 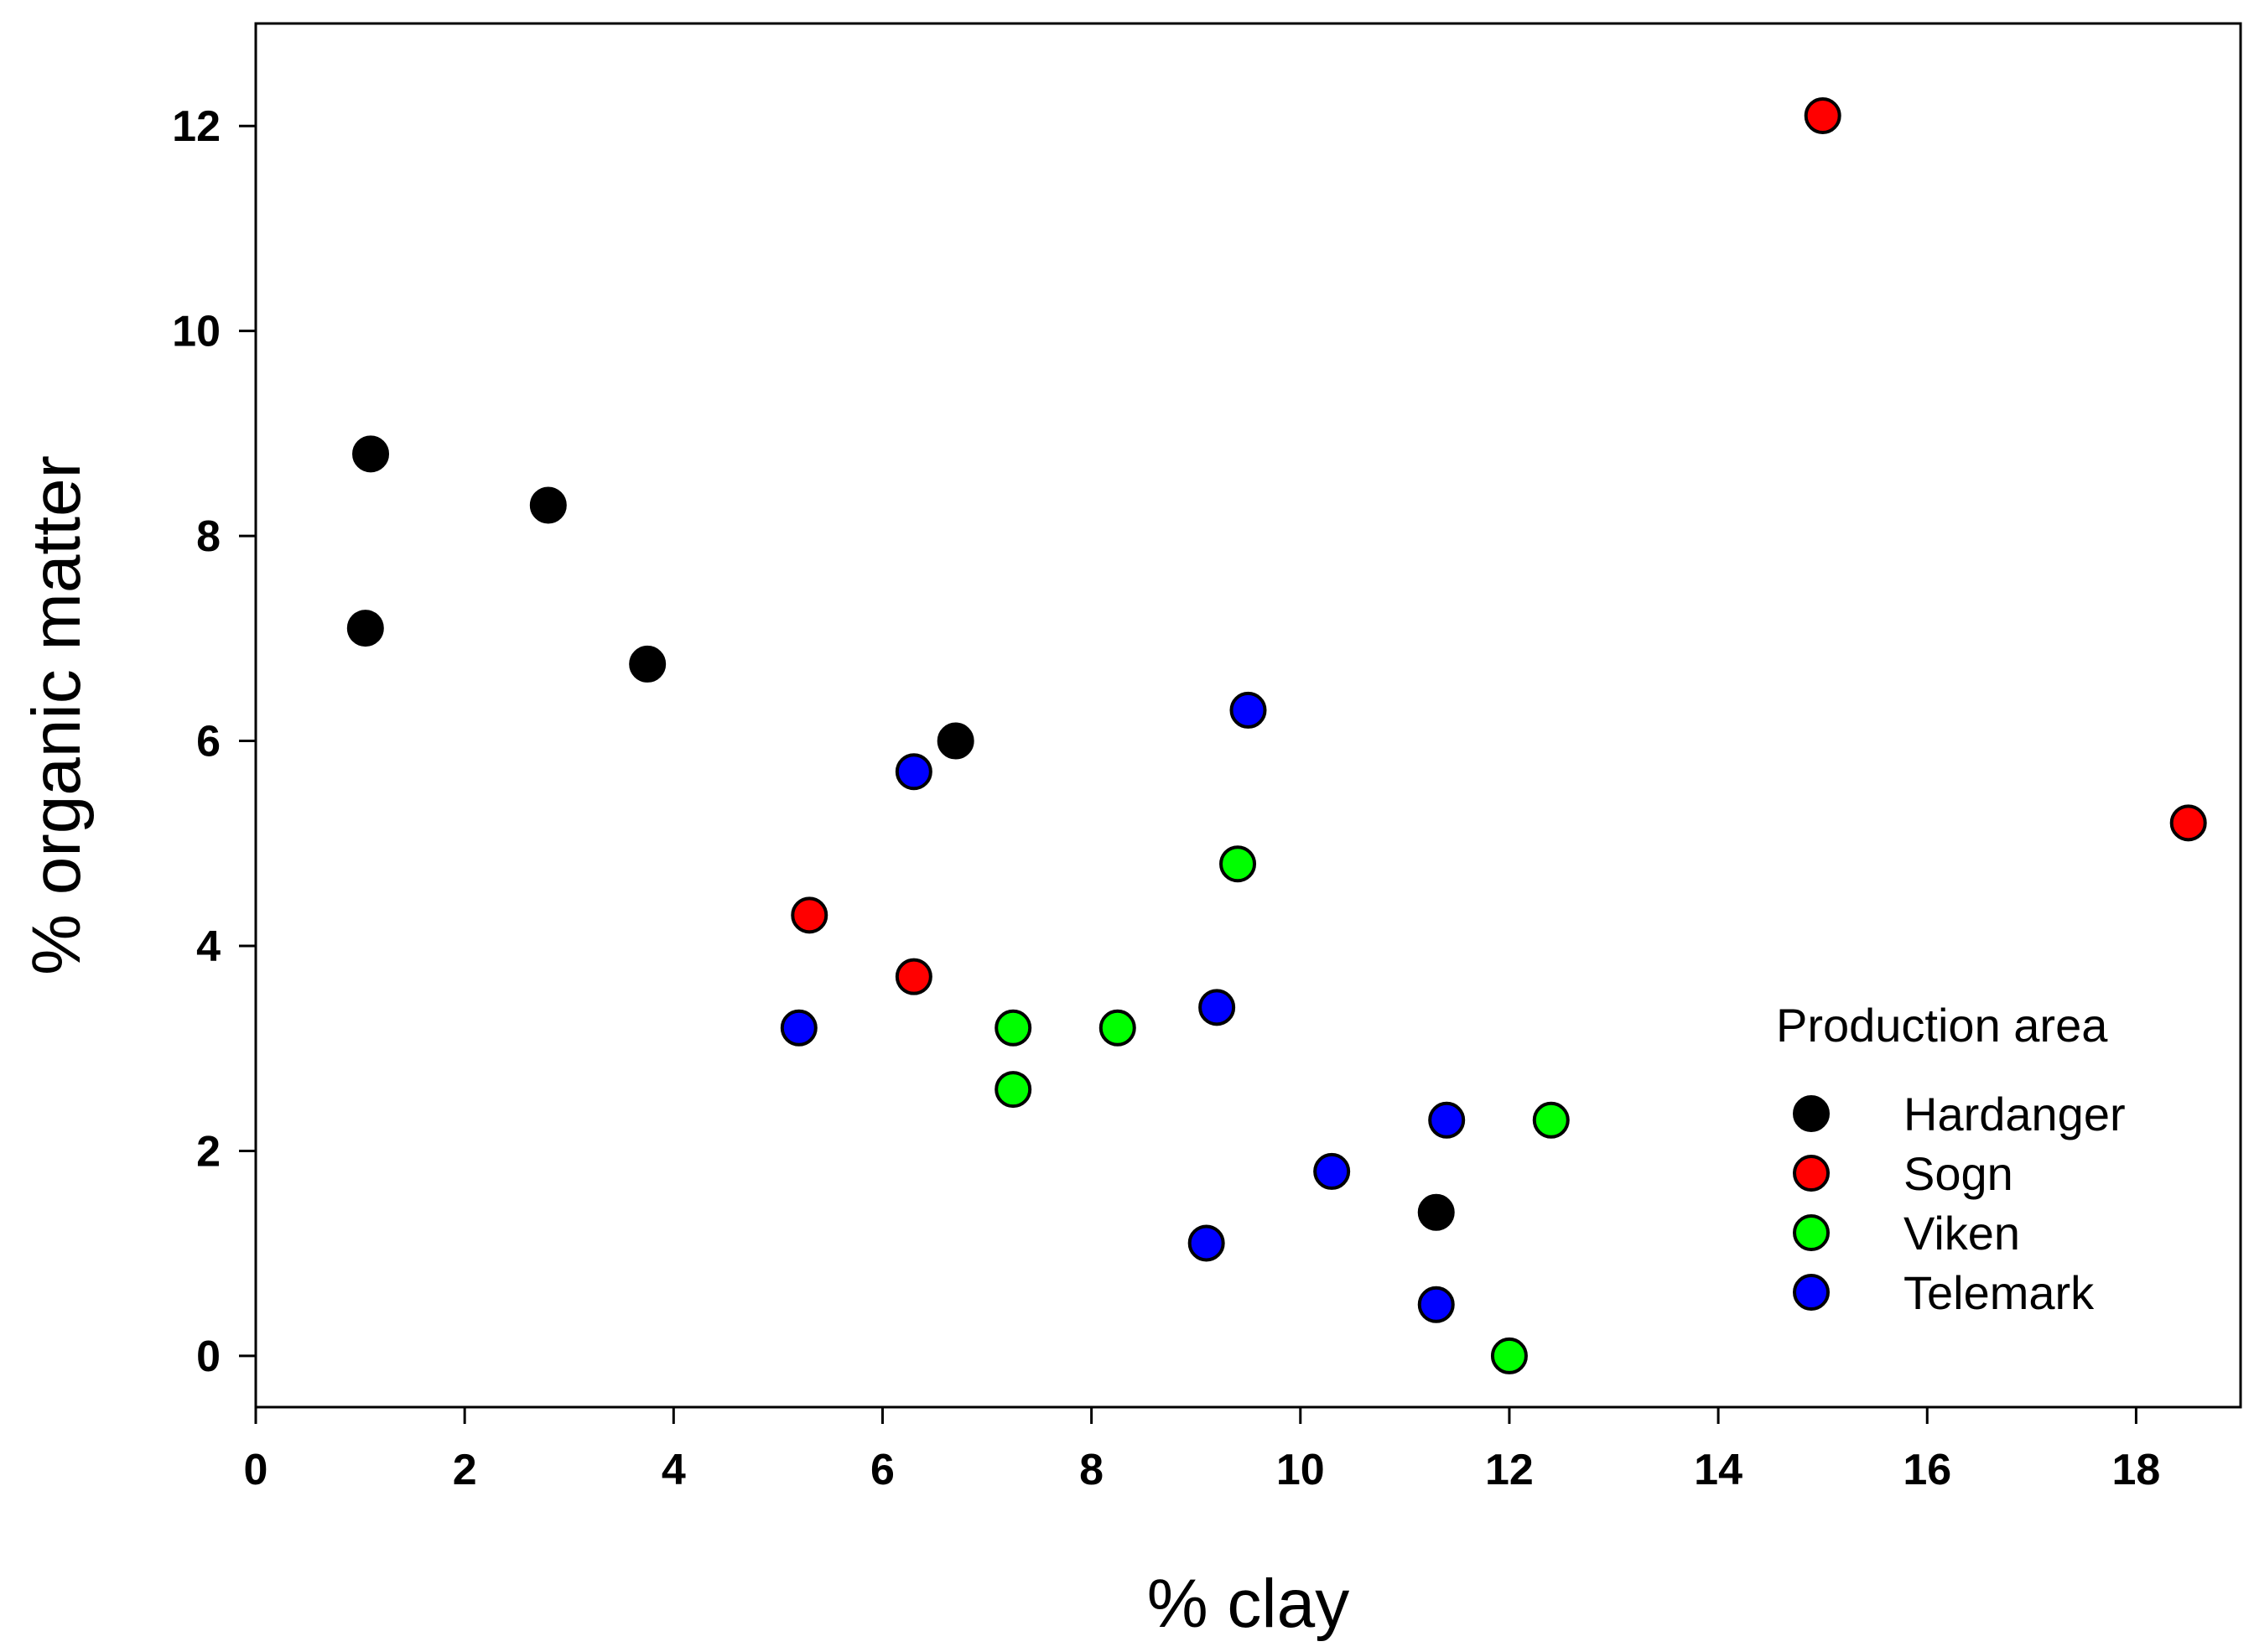 What do you see at coordinates (1248, 1604) in the screenshot?
I see `x-axis-title: % clay` at bounding box center [1248, 1604].